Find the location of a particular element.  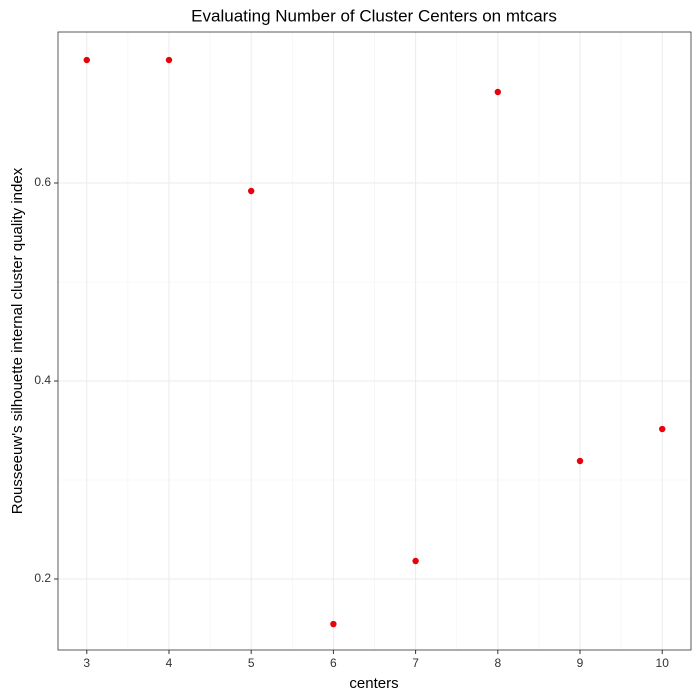

x-tick-label: 9 is located at coordinates (580, 663).